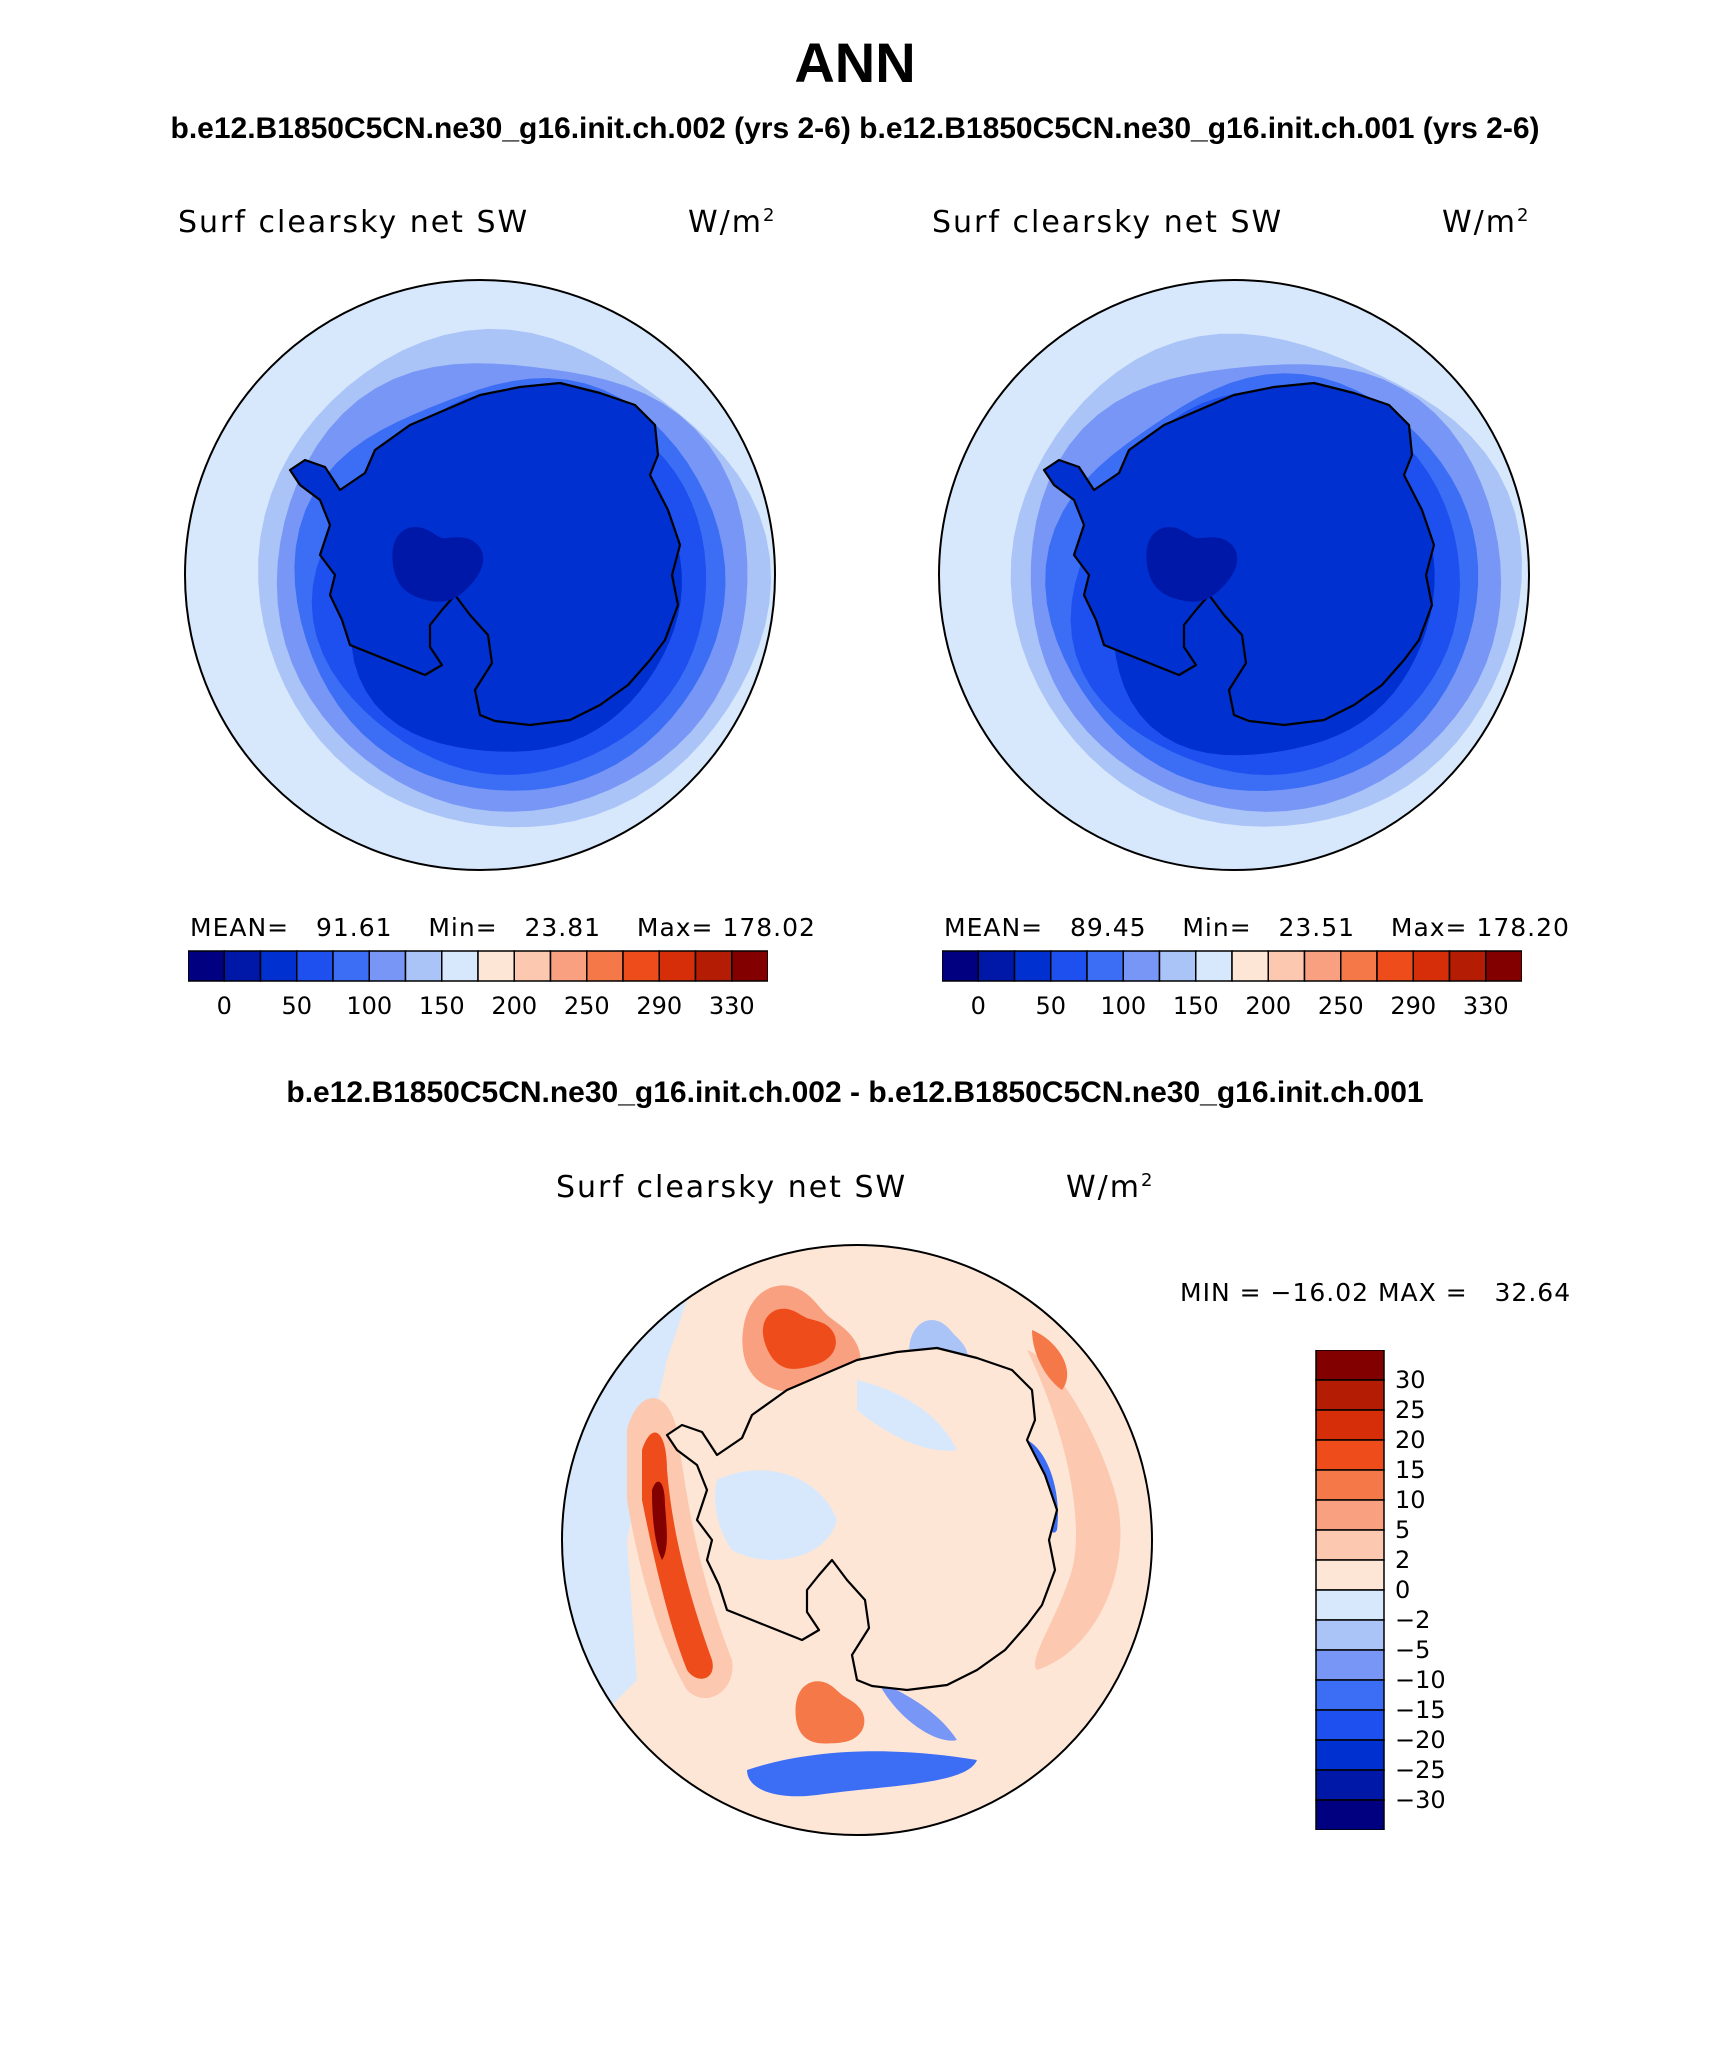 The width and height of the screenshot is (1710, 2061). Describe the element at coordinates (675, 927) in the screenshot. I see `panel1-max-label: Max=` at that location.